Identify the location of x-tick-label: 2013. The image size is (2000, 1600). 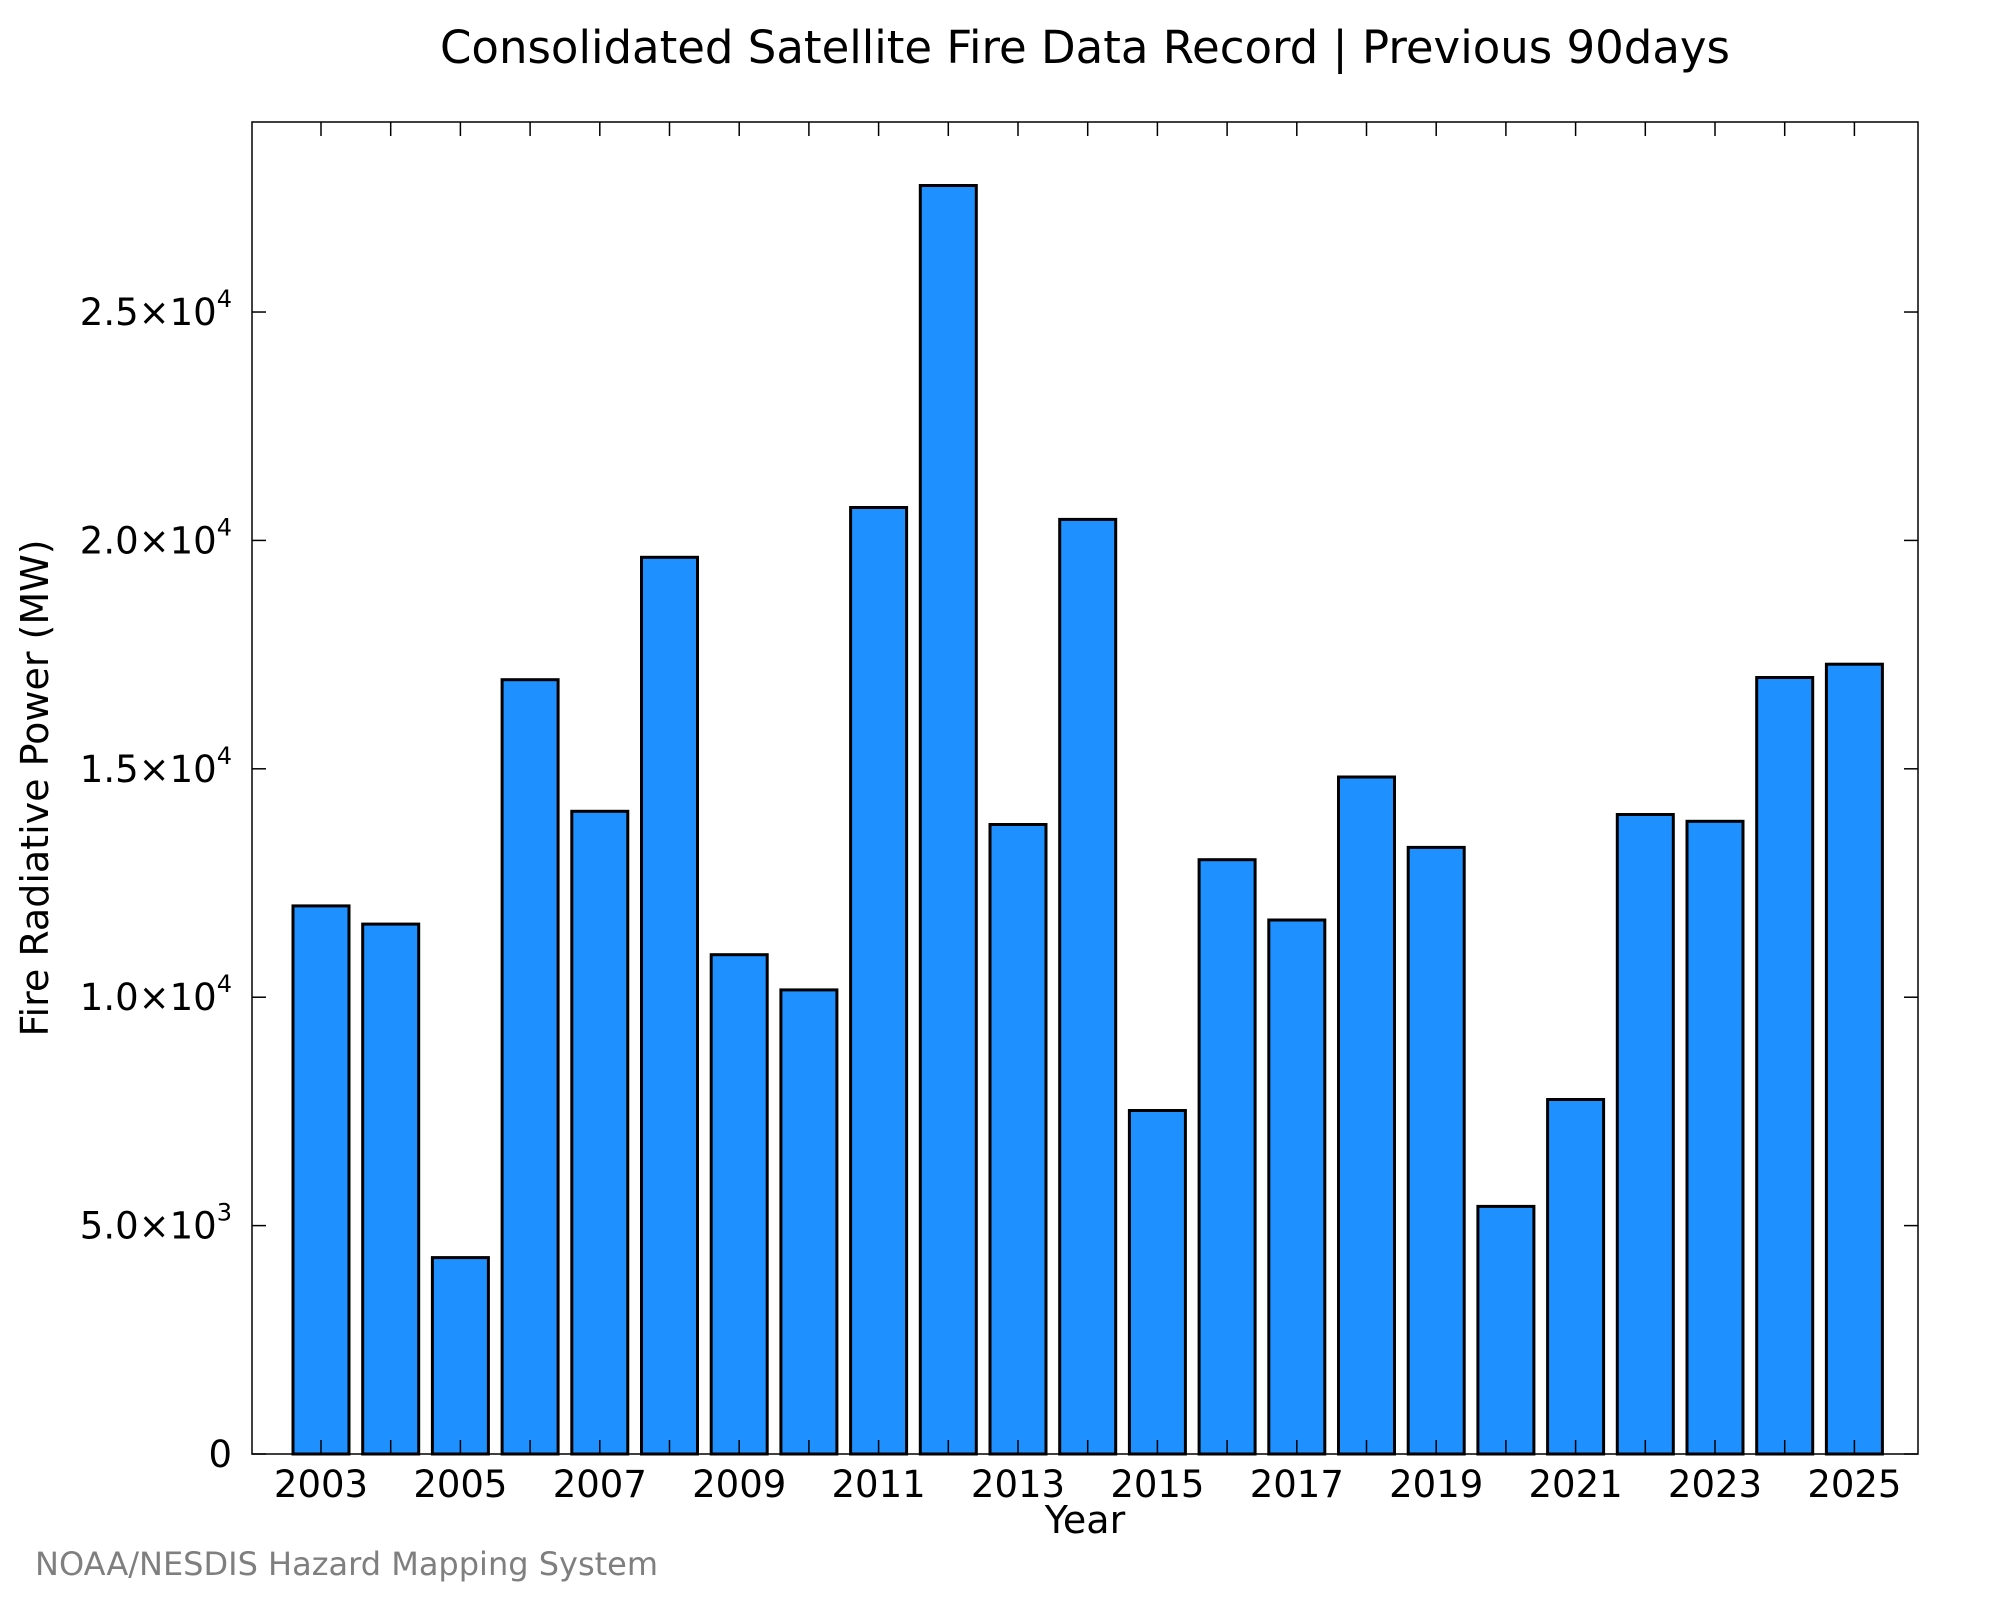
(1018, 1484).